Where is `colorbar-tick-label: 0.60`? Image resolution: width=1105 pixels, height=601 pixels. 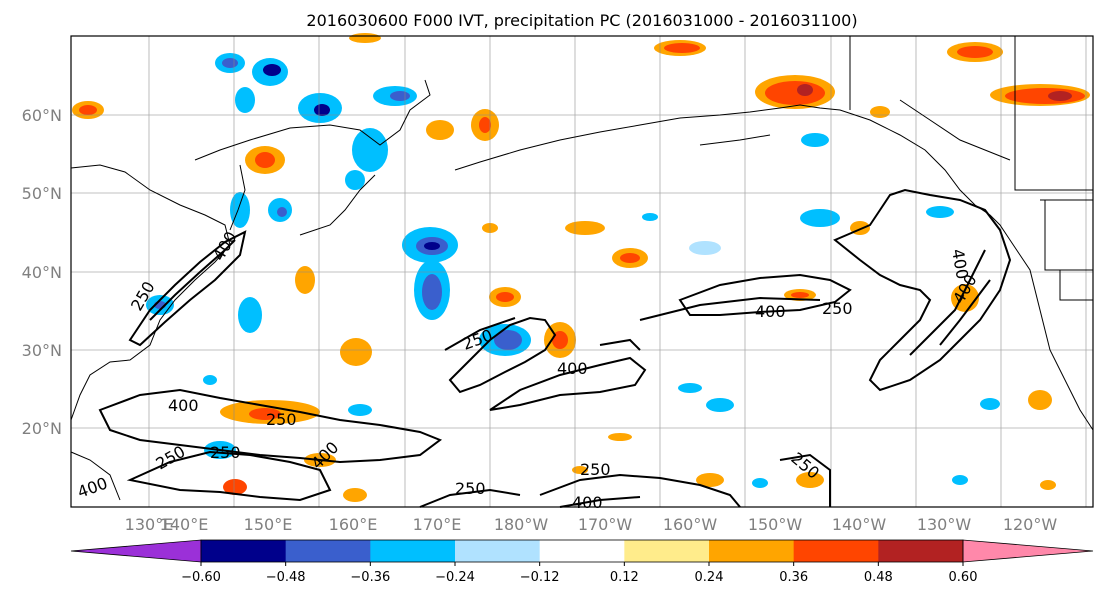
colorbar-tick-label: 0.60 is located at coordinates (963, 577).